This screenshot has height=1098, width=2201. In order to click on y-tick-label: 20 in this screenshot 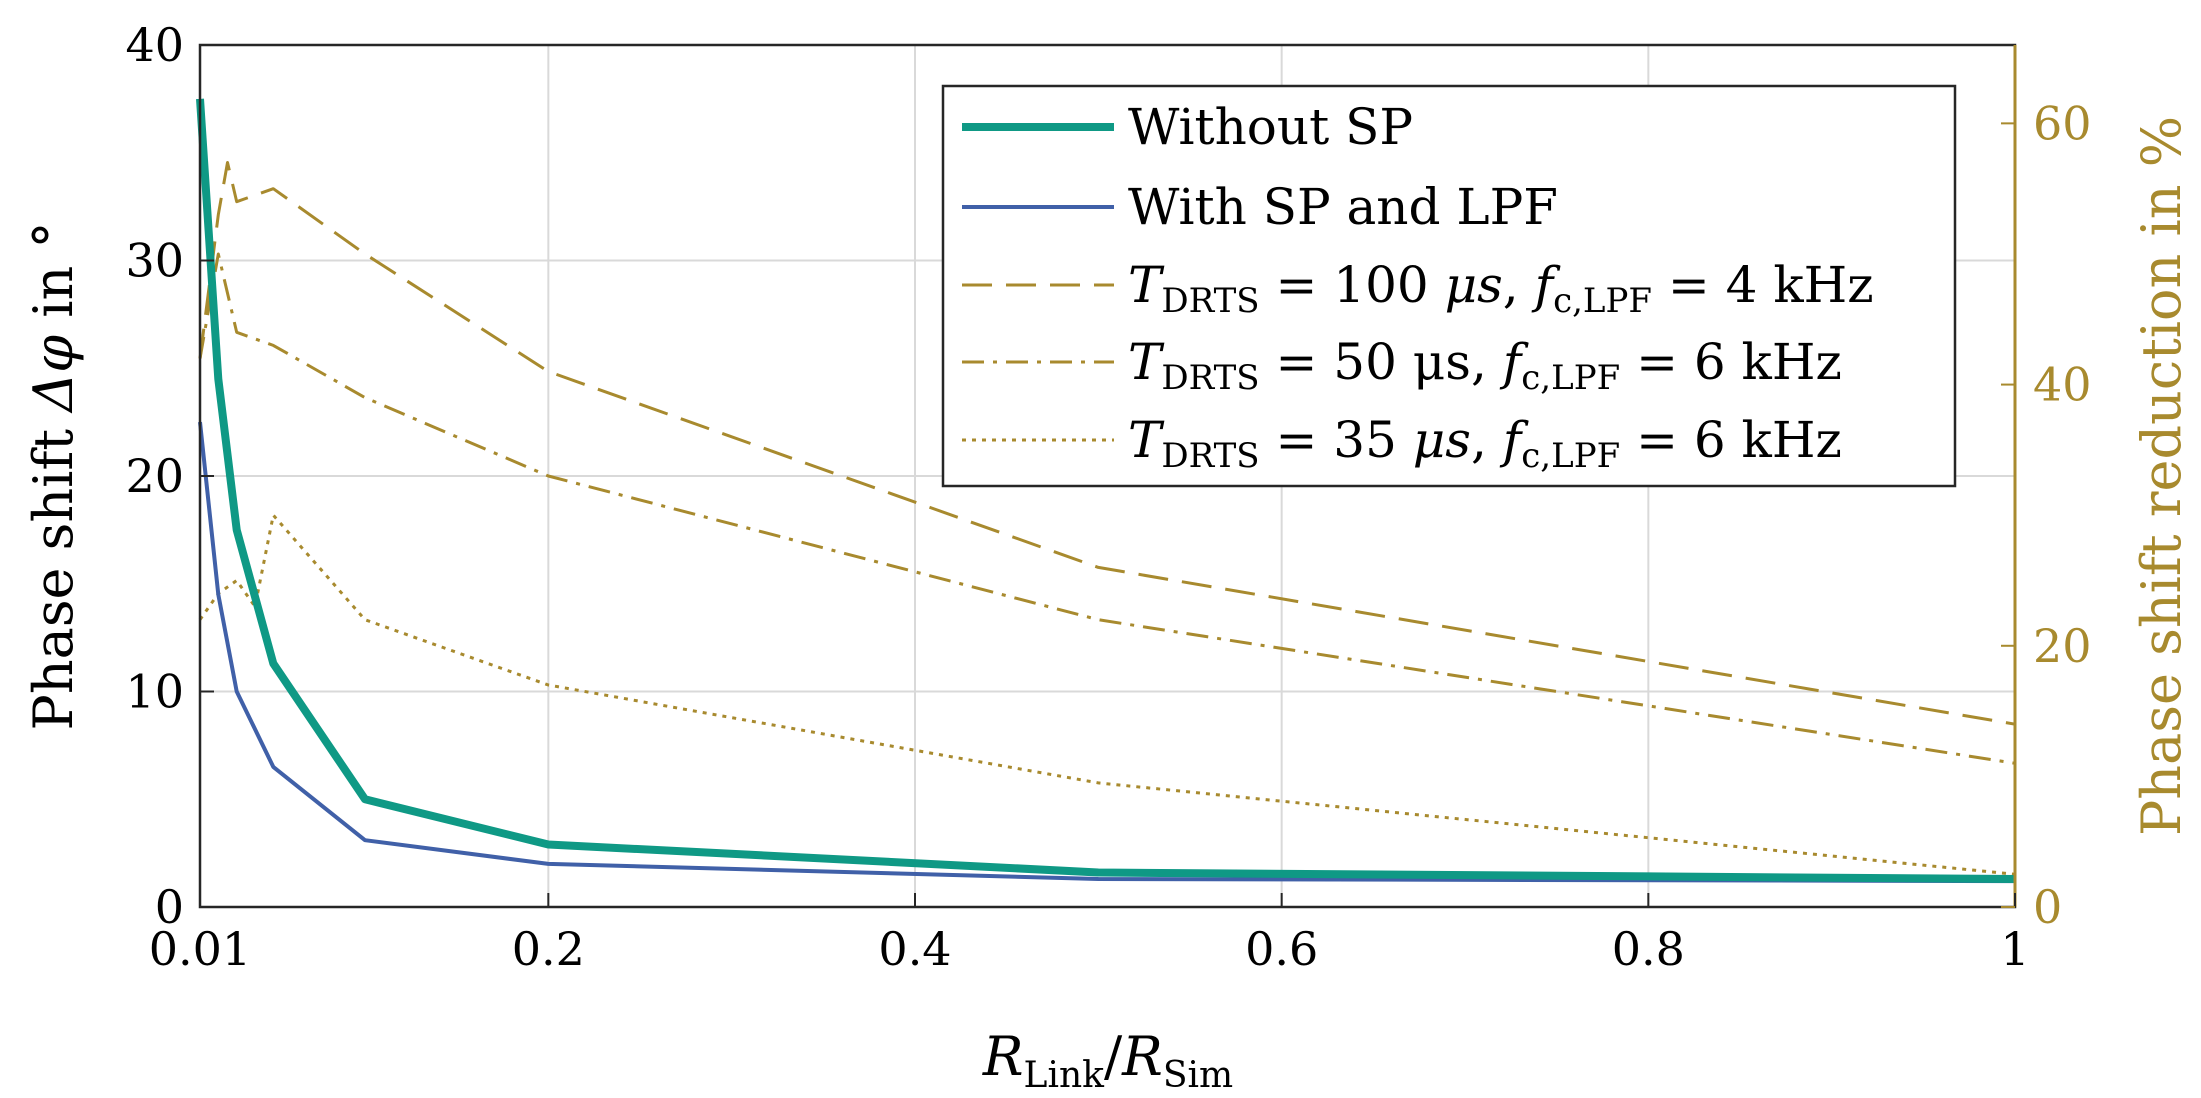, I will do `click(154, 476)`.